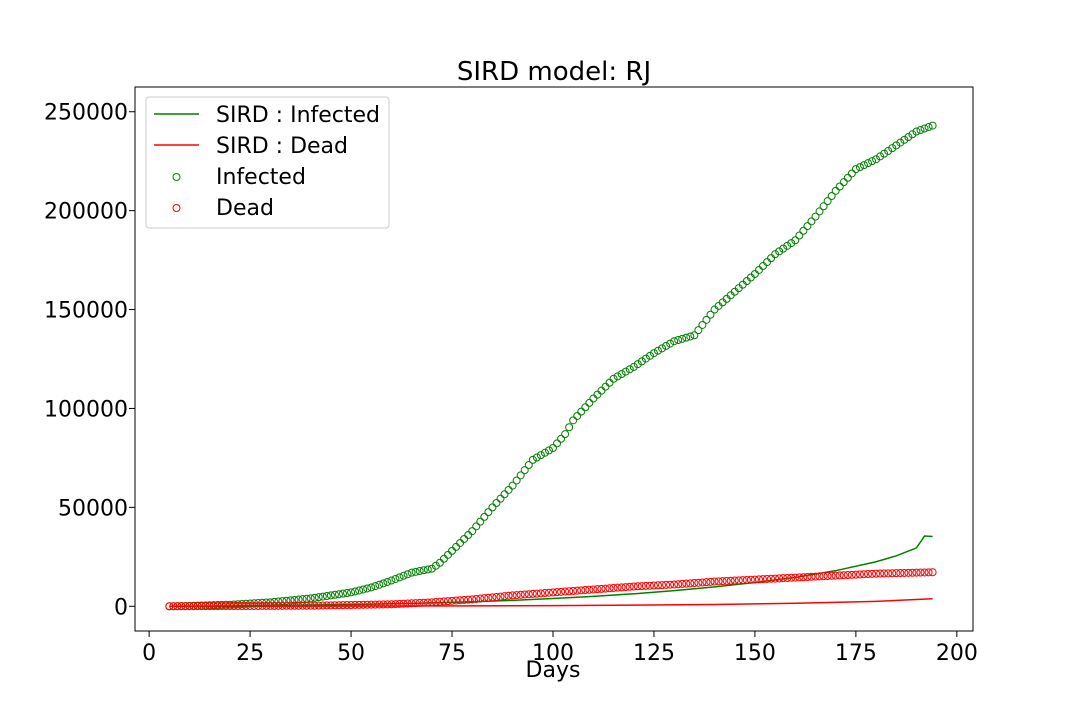 The image size is (1080, 720). I want to click on x-tick-label: 100, so click(553, 653).